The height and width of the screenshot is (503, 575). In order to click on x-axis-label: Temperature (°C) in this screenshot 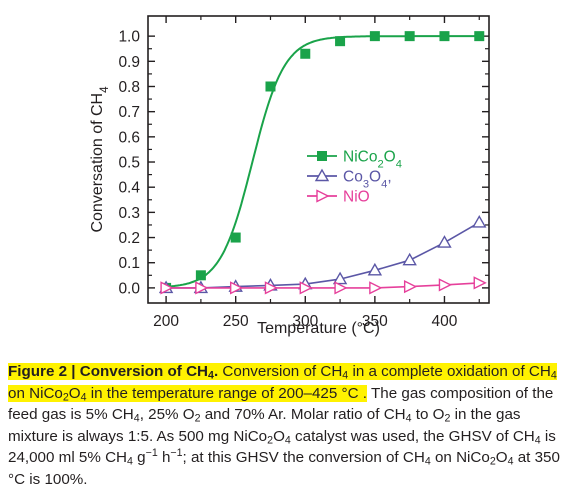, I will do `click(318, 328)`.